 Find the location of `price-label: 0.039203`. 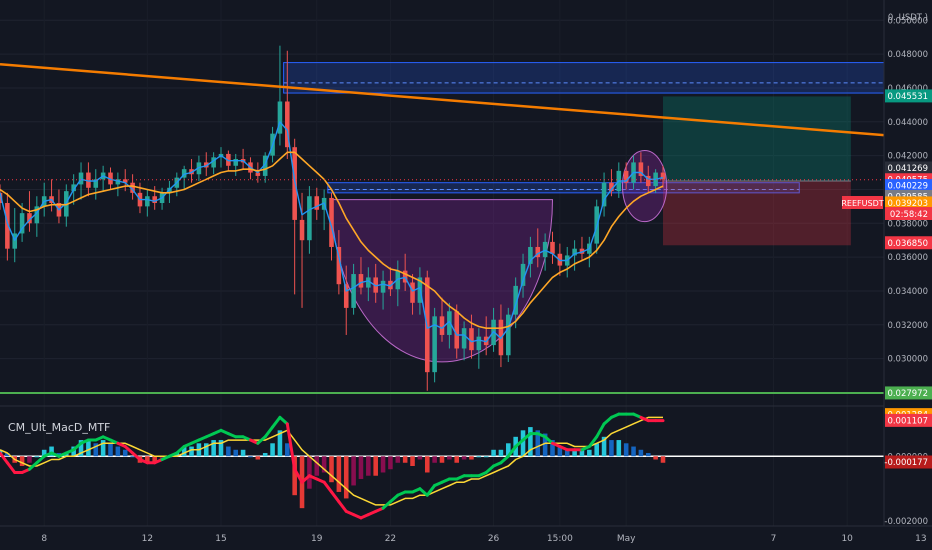

price-label: 0.039203 is located at coordinates (907, 204).